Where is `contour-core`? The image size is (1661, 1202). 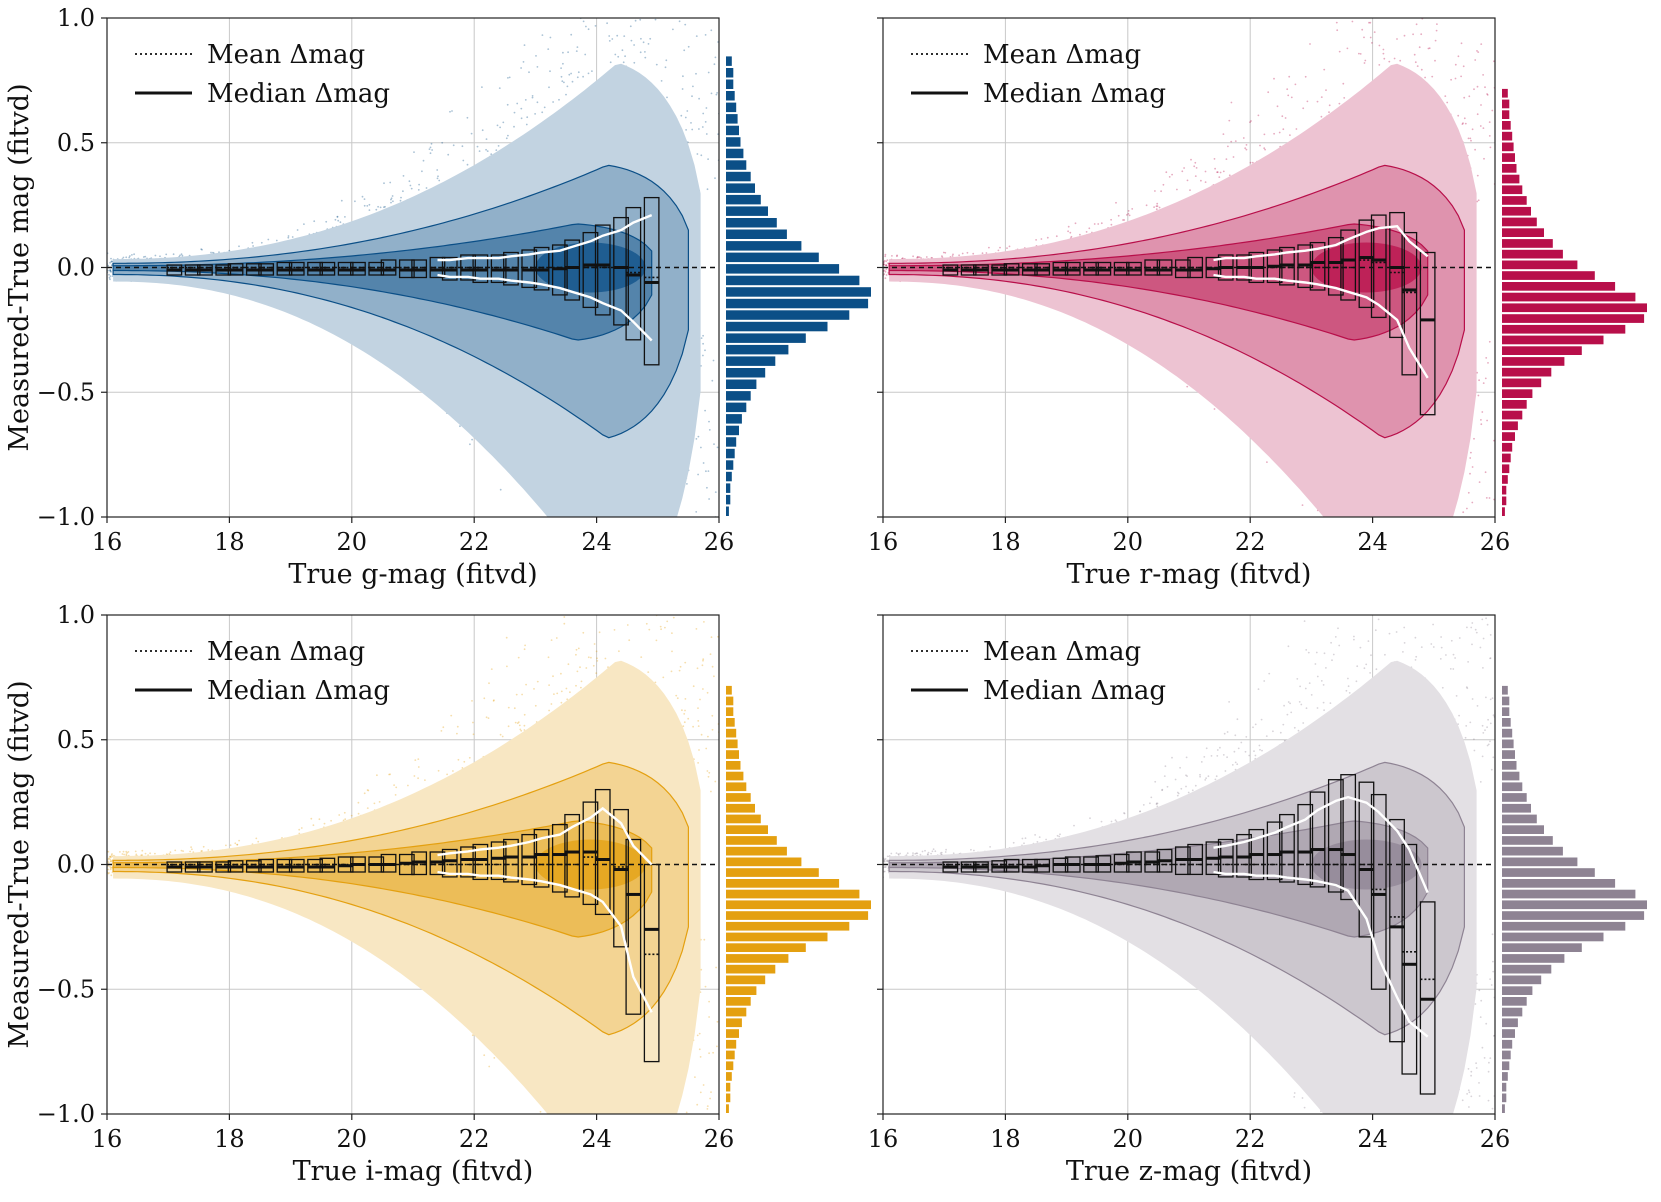
contour-core is located at coordinates (590, 267).